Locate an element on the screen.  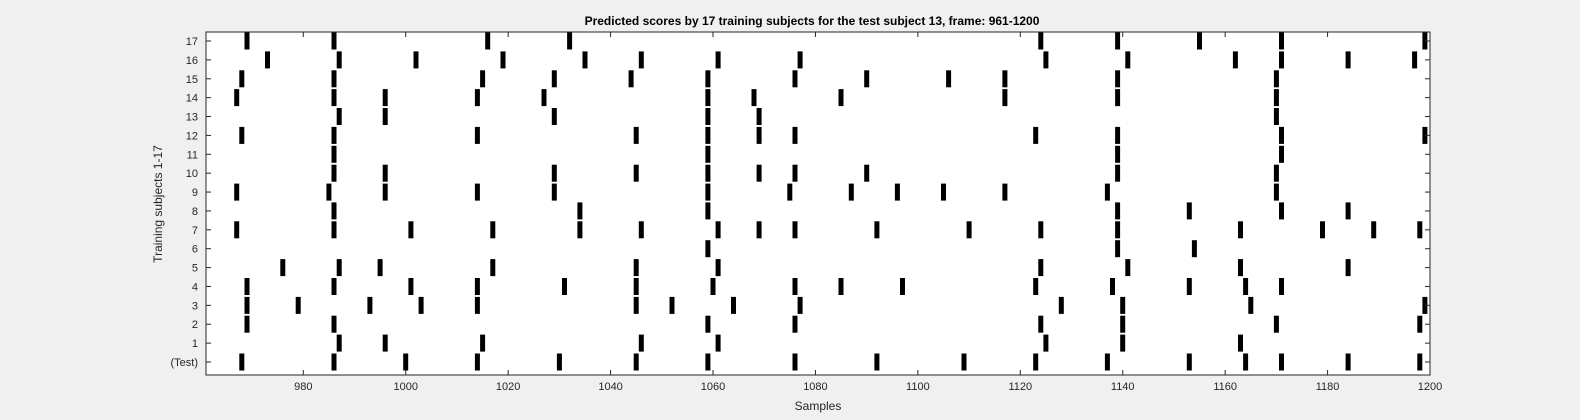
x-tick-label: 1140 is located at coordinates (1123, 387).